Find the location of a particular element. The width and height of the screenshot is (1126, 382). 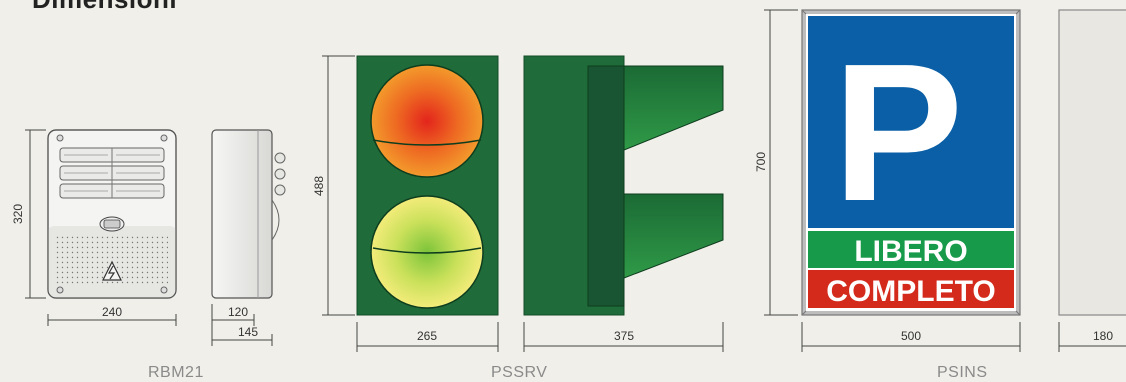

rbm21-width-label: 240 is located at coordinates (112, 312).